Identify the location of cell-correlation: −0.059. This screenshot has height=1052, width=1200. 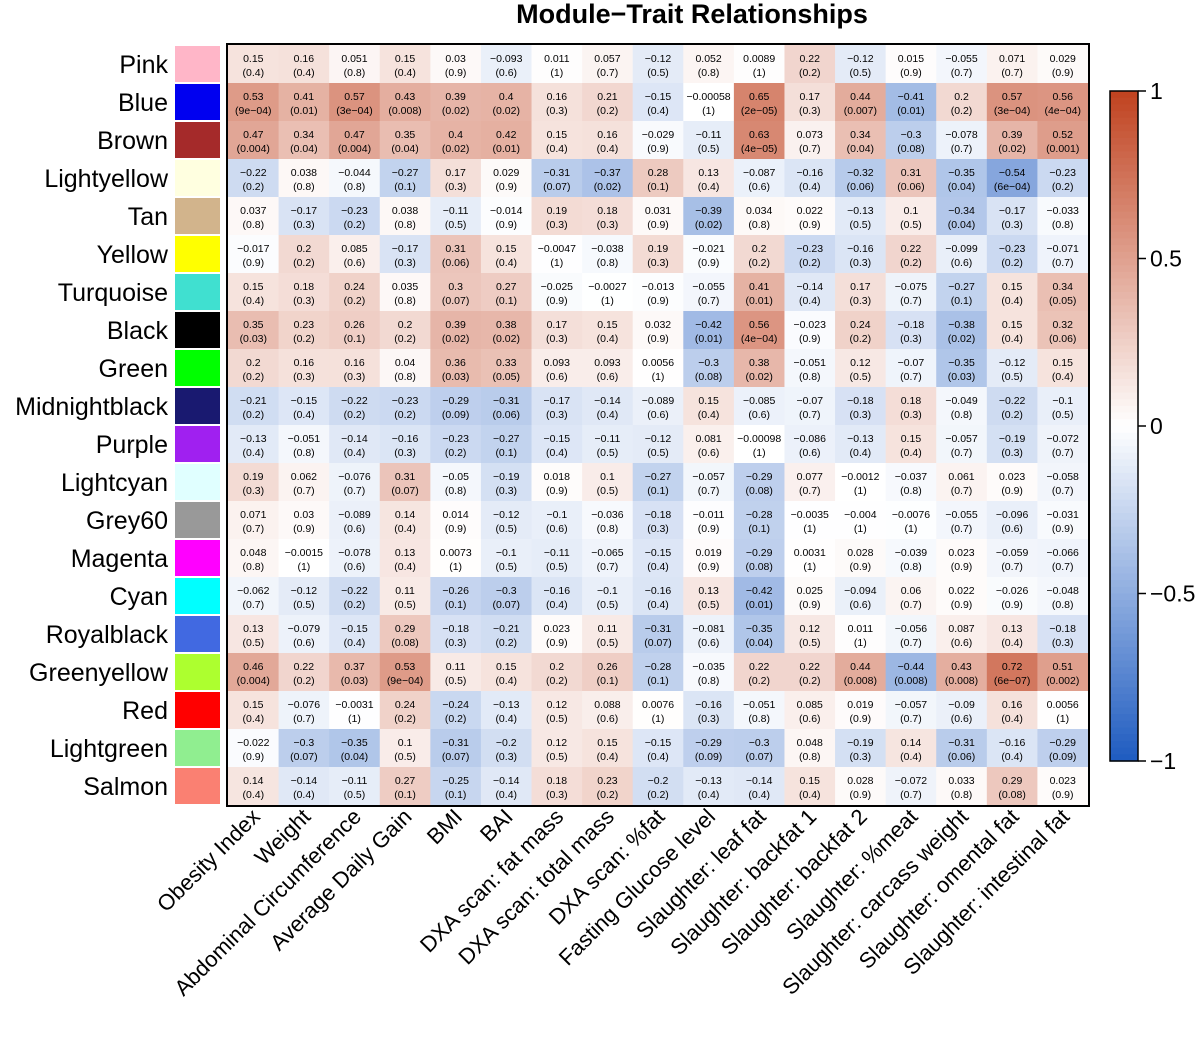
(1012, 553).